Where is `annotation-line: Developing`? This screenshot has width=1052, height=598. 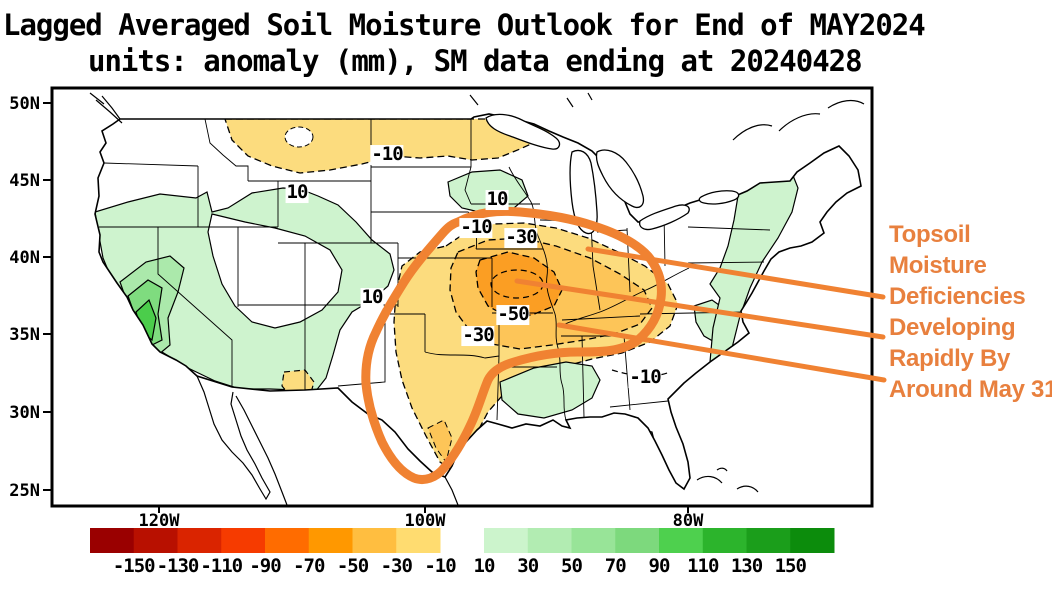 annotation-line: Developing is located at coordinates (952, 327).